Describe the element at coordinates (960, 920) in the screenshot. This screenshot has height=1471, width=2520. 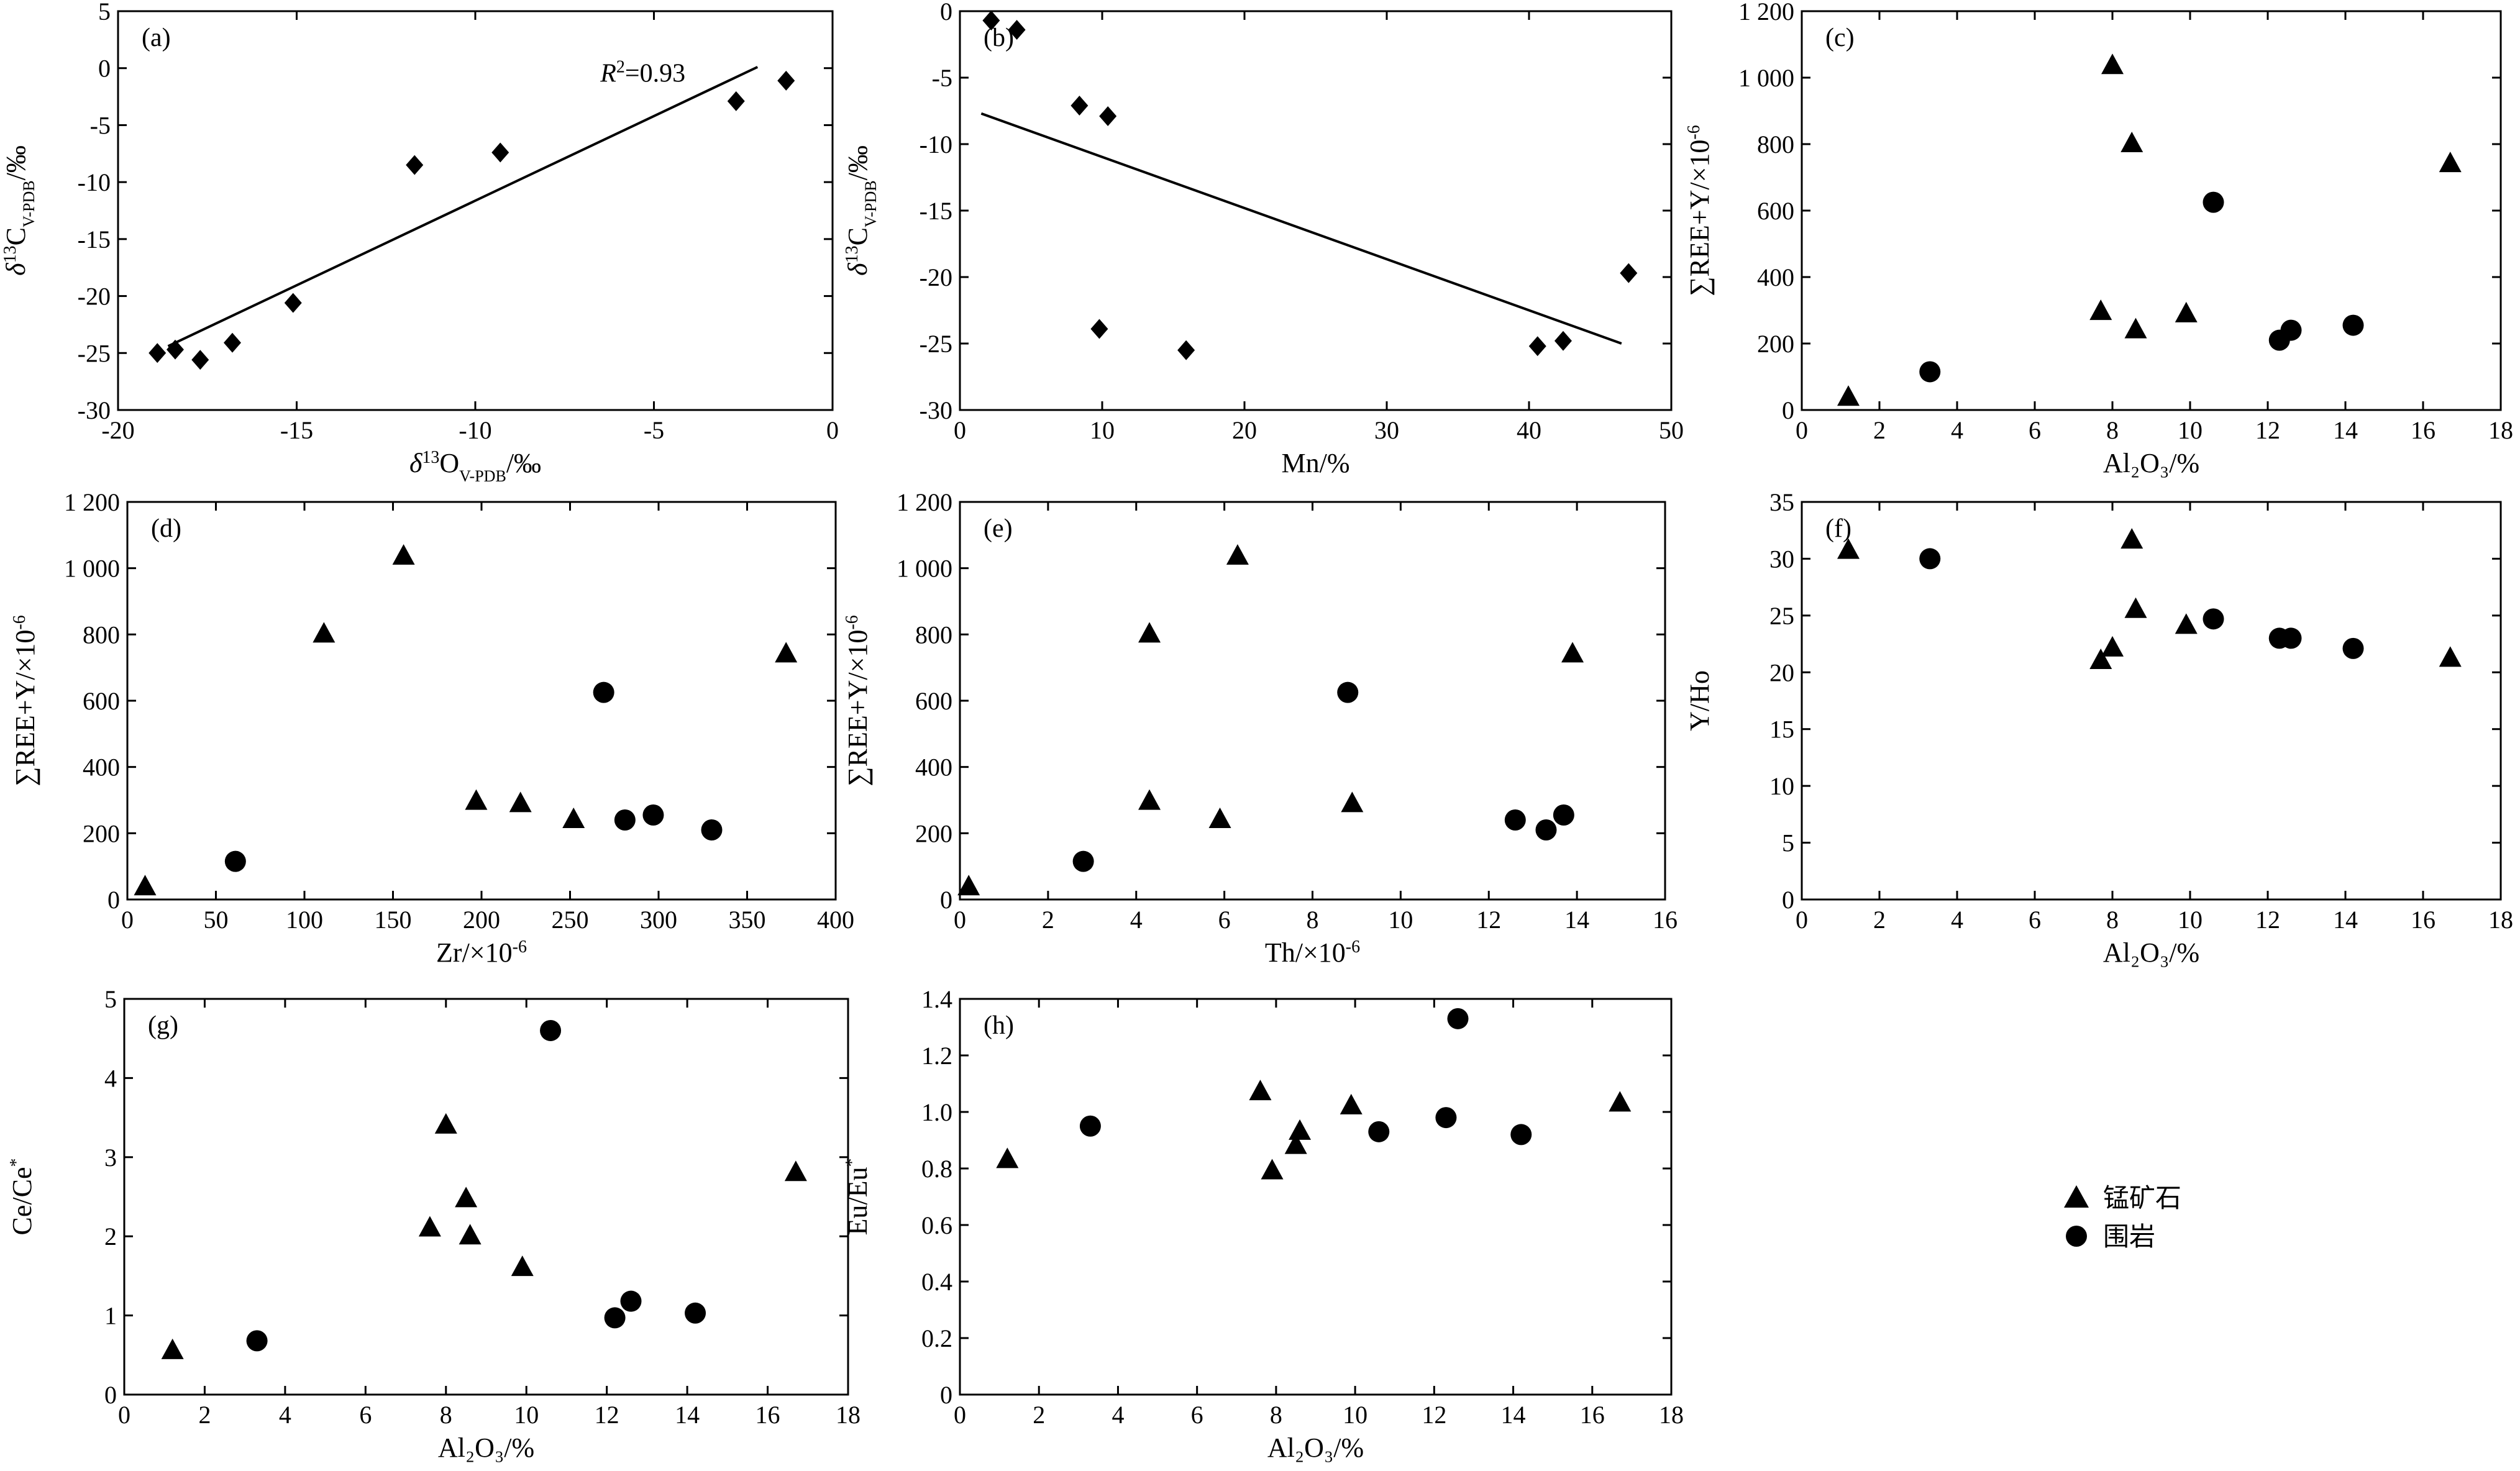
I see `x-tick-label-e: 0` at that location.